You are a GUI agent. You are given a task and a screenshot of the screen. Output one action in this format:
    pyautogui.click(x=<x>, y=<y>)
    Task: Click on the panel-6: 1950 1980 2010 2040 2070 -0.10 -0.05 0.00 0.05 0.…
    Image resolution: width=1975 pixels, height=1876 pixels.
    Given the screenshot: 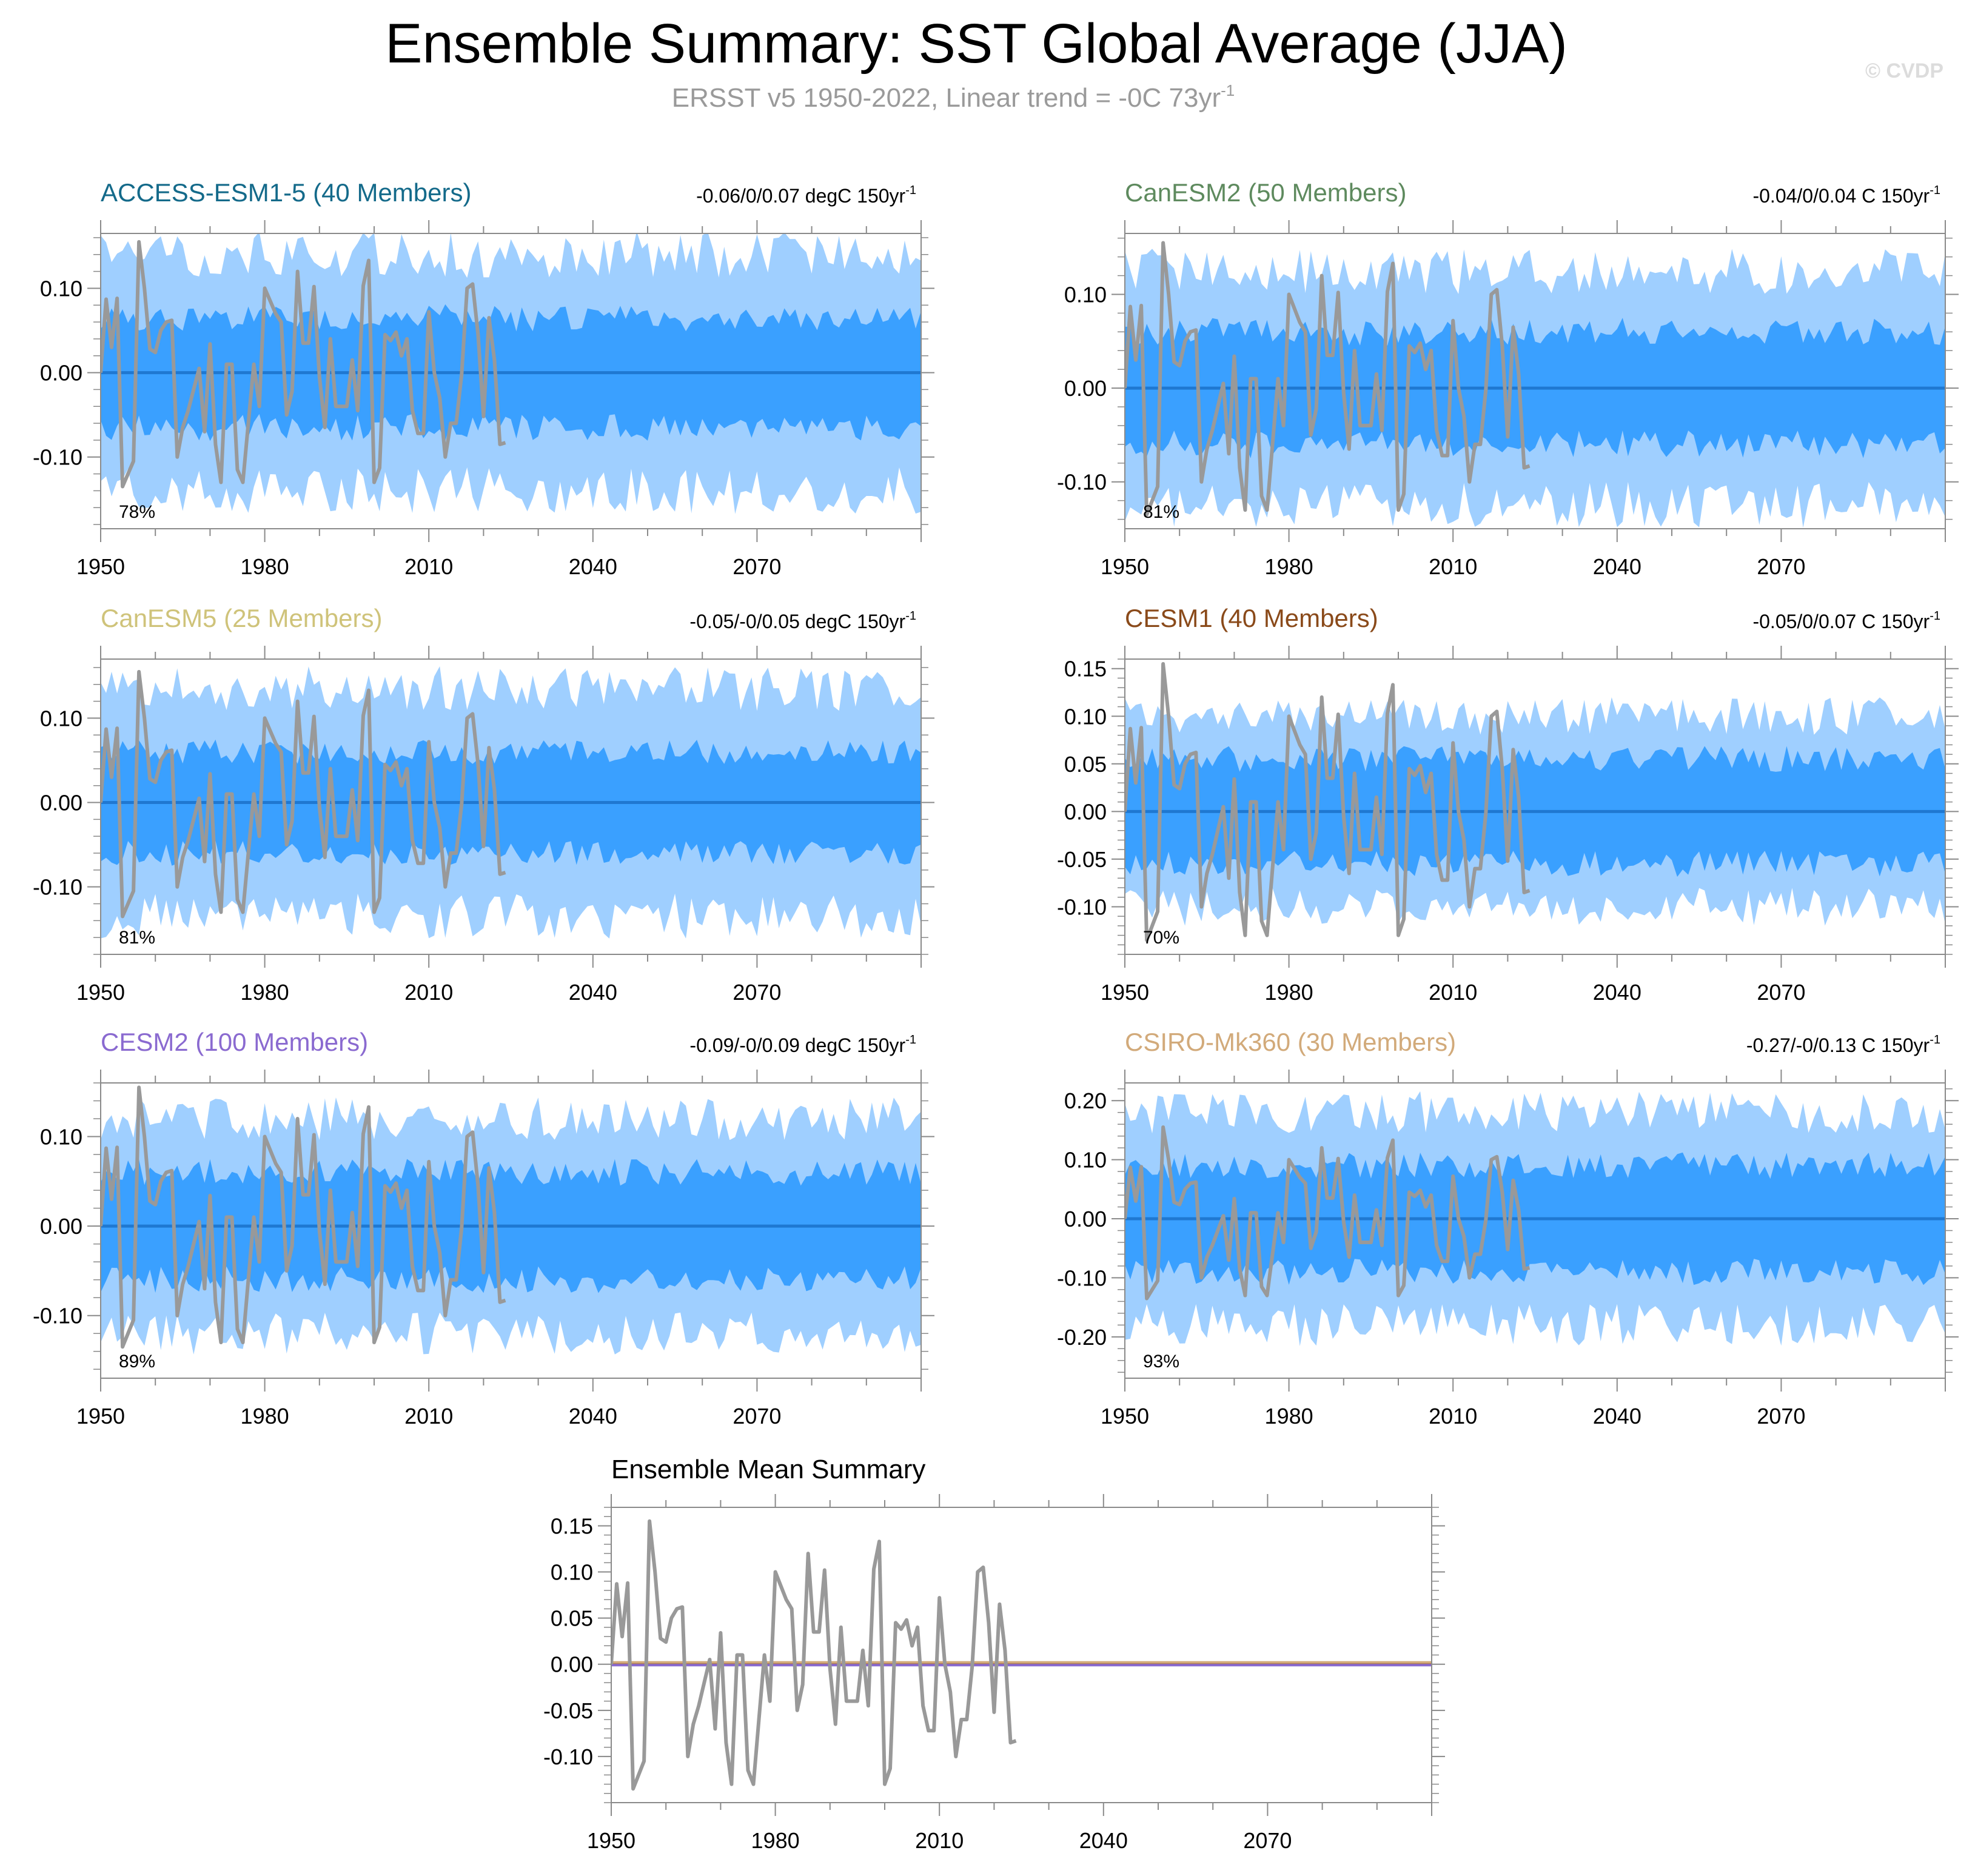 What is the action you would take?
    pyautogui.click(x=994, y=1654)
    